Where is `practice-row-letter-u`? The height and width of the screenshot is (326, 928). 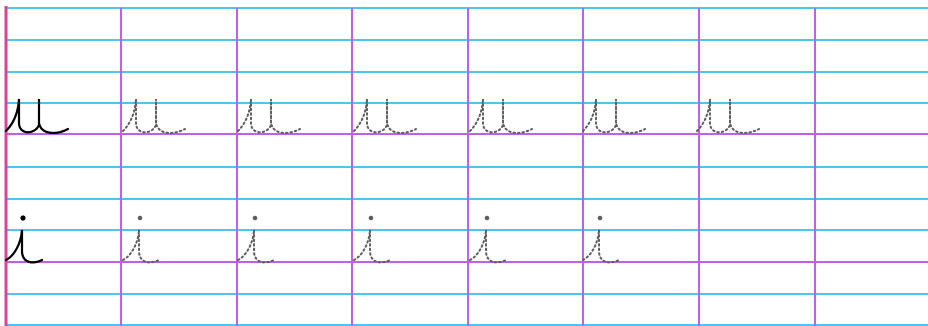 practice-row-letter-u is located at coordinates (382, 116).